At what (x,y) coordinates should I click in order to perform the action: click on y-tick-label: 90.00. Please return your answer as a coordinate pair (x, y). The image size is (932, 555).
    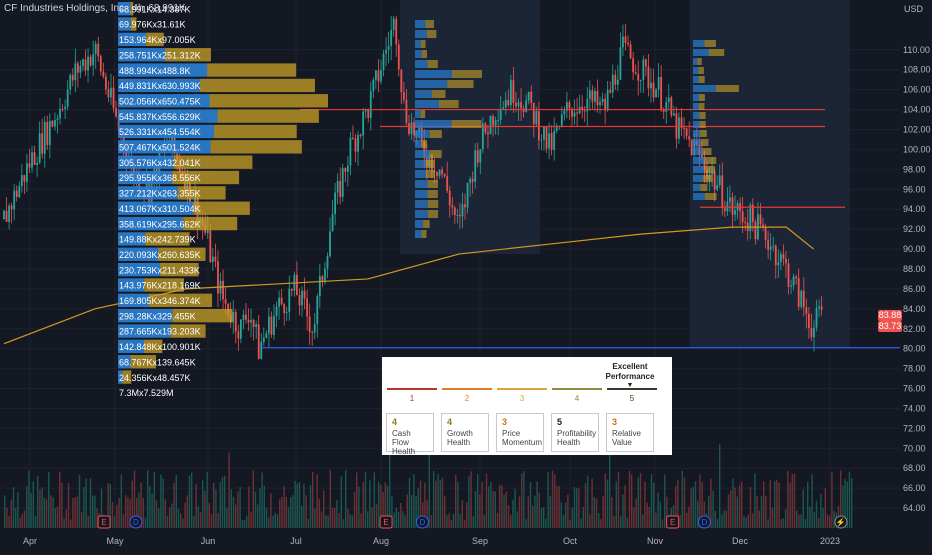
    Looking at the image, I should click on (914, 249).